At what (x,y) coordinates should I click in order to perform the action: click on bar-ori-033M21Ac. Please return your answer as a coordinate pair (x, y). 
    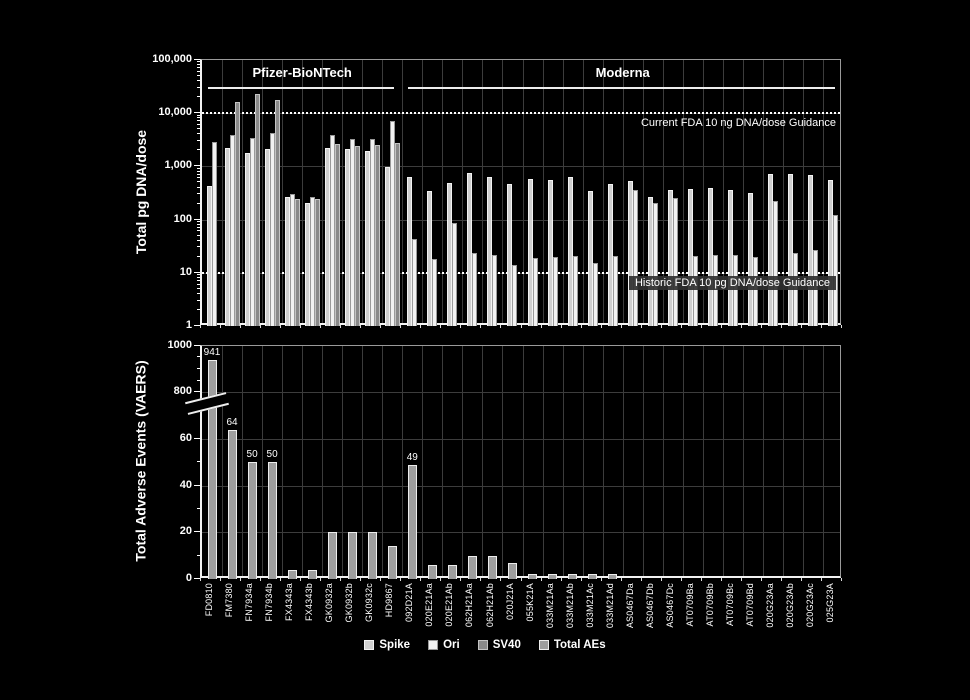
    Looking at the image, I should click on (595, 294).